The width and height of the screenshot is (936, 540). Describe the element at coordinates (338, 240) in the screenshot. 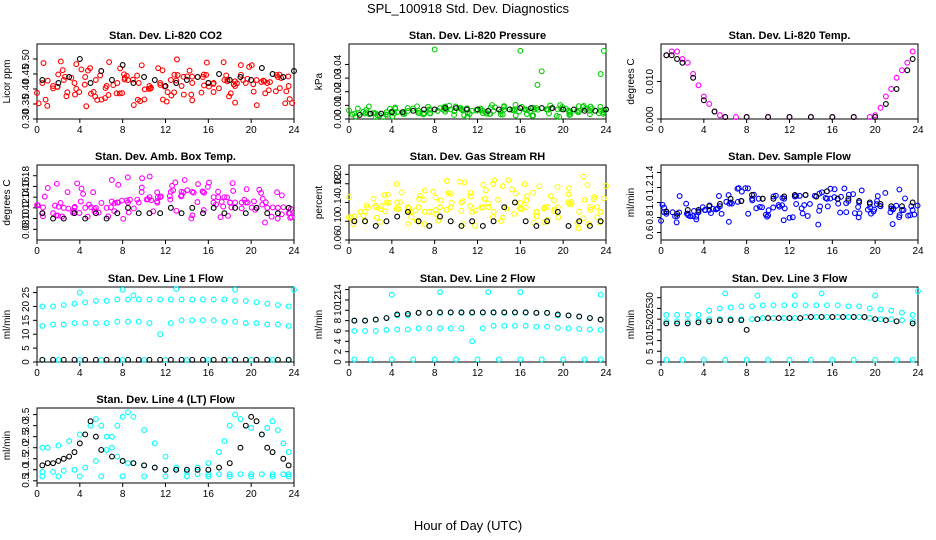

I see `y-tick-label: 0.06` at that location.